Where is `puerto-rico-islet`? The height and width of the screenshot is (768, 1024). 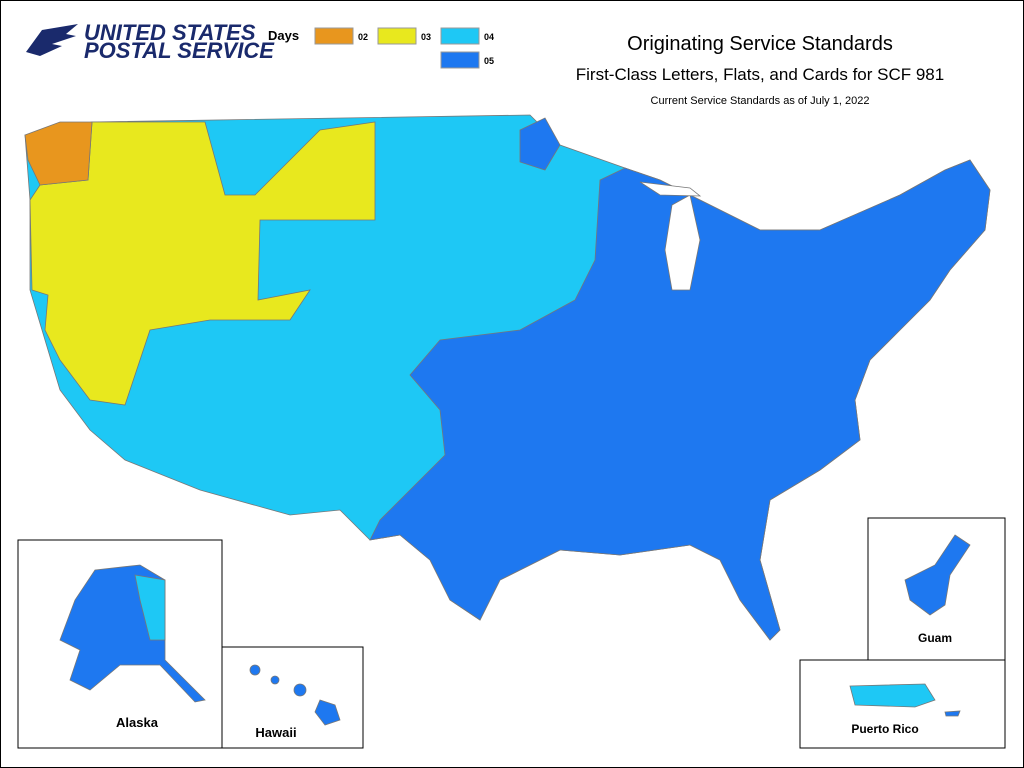 puerto-rico-islet is located at coordinates (952, 713).